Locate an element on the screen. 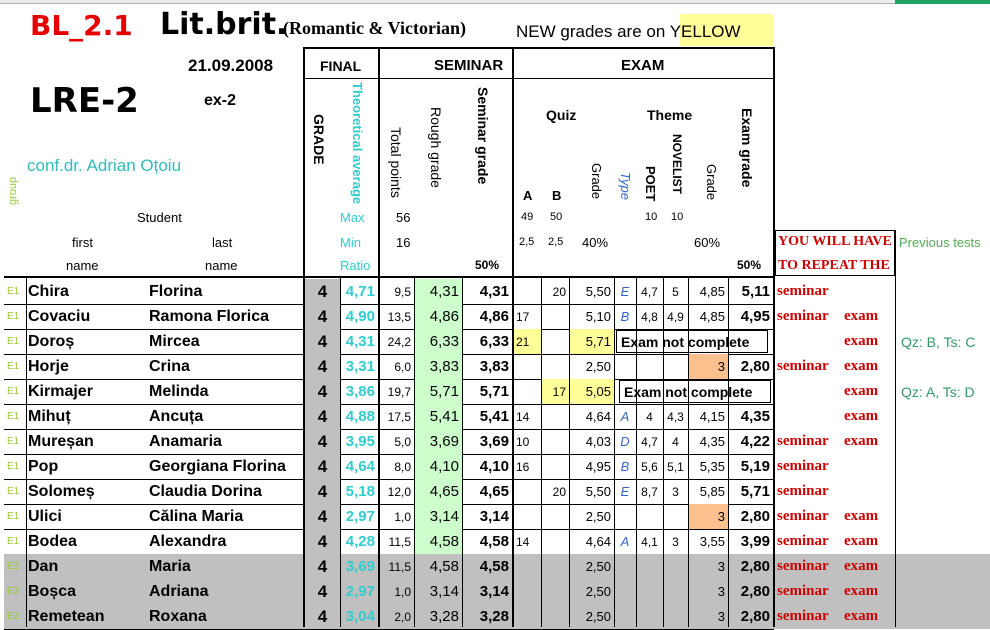 The width and height of the screenshot is (990, 630). cell-total: 6,0 is located at coordinates (402, 366).